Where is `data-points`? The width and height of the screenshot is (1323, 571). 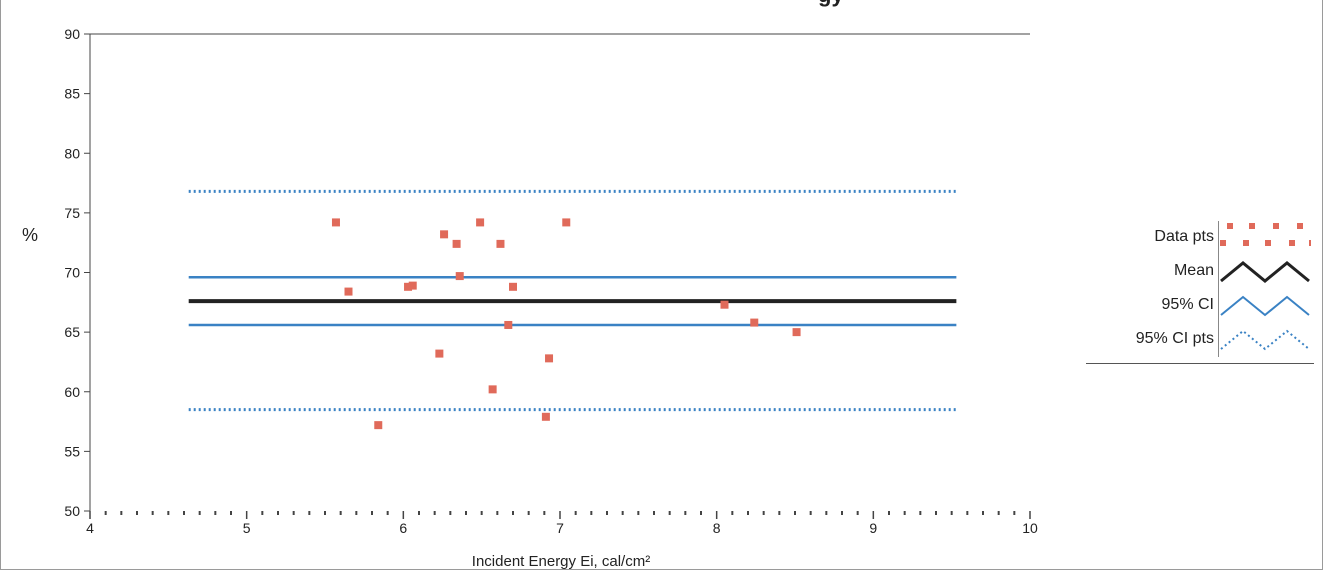 data-points is located at coordinates (566, 324).